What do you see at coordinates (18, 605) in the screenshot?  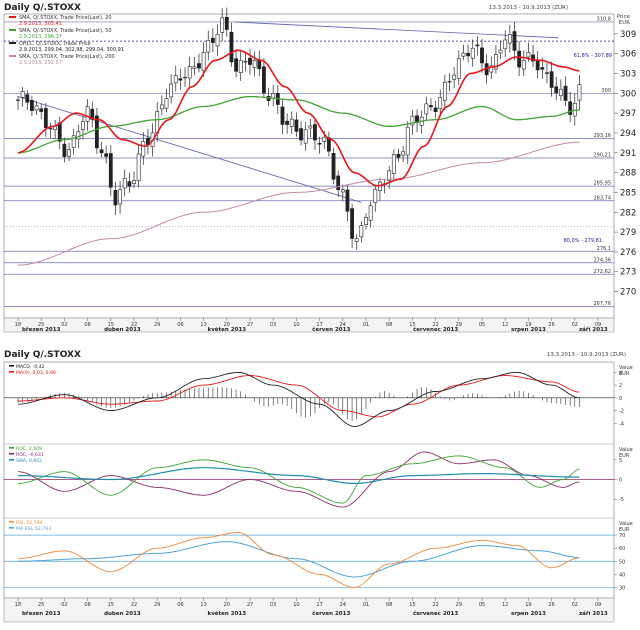 I see `x-tick-label: 18` at bounding box center [18, 605].